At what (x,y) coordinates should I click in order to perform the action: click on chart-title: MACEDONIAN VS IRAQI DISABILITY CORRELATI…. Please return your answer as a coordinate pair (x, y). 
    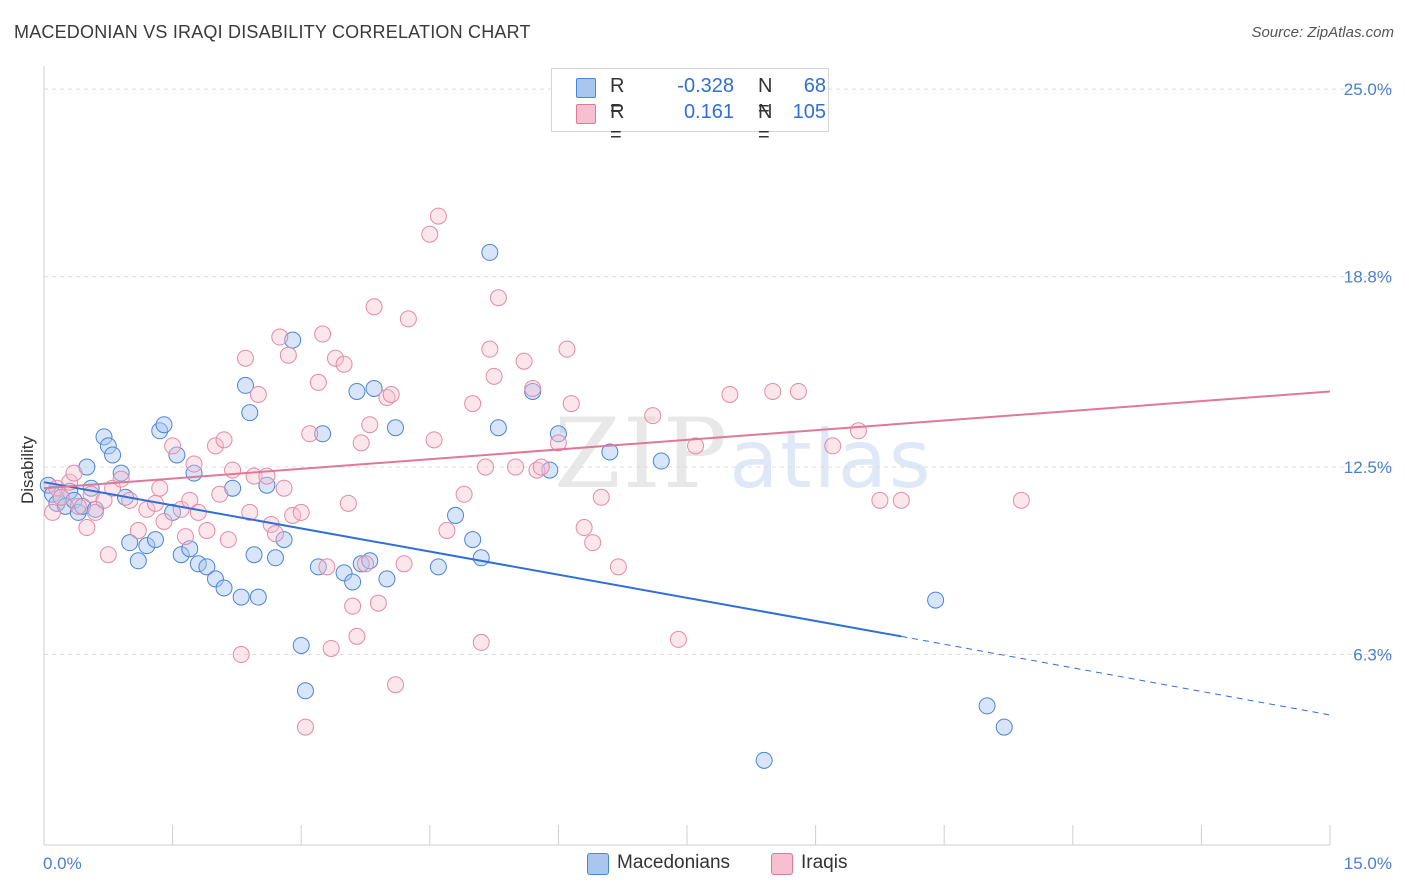
    Looking at the image, I should click on (272, 32).